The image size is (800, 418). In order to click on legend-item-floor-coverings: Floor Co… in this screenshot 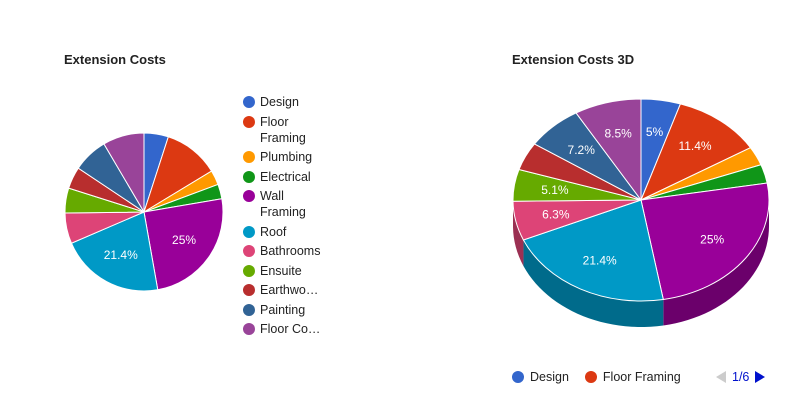, I will do `click(298, 329)`.